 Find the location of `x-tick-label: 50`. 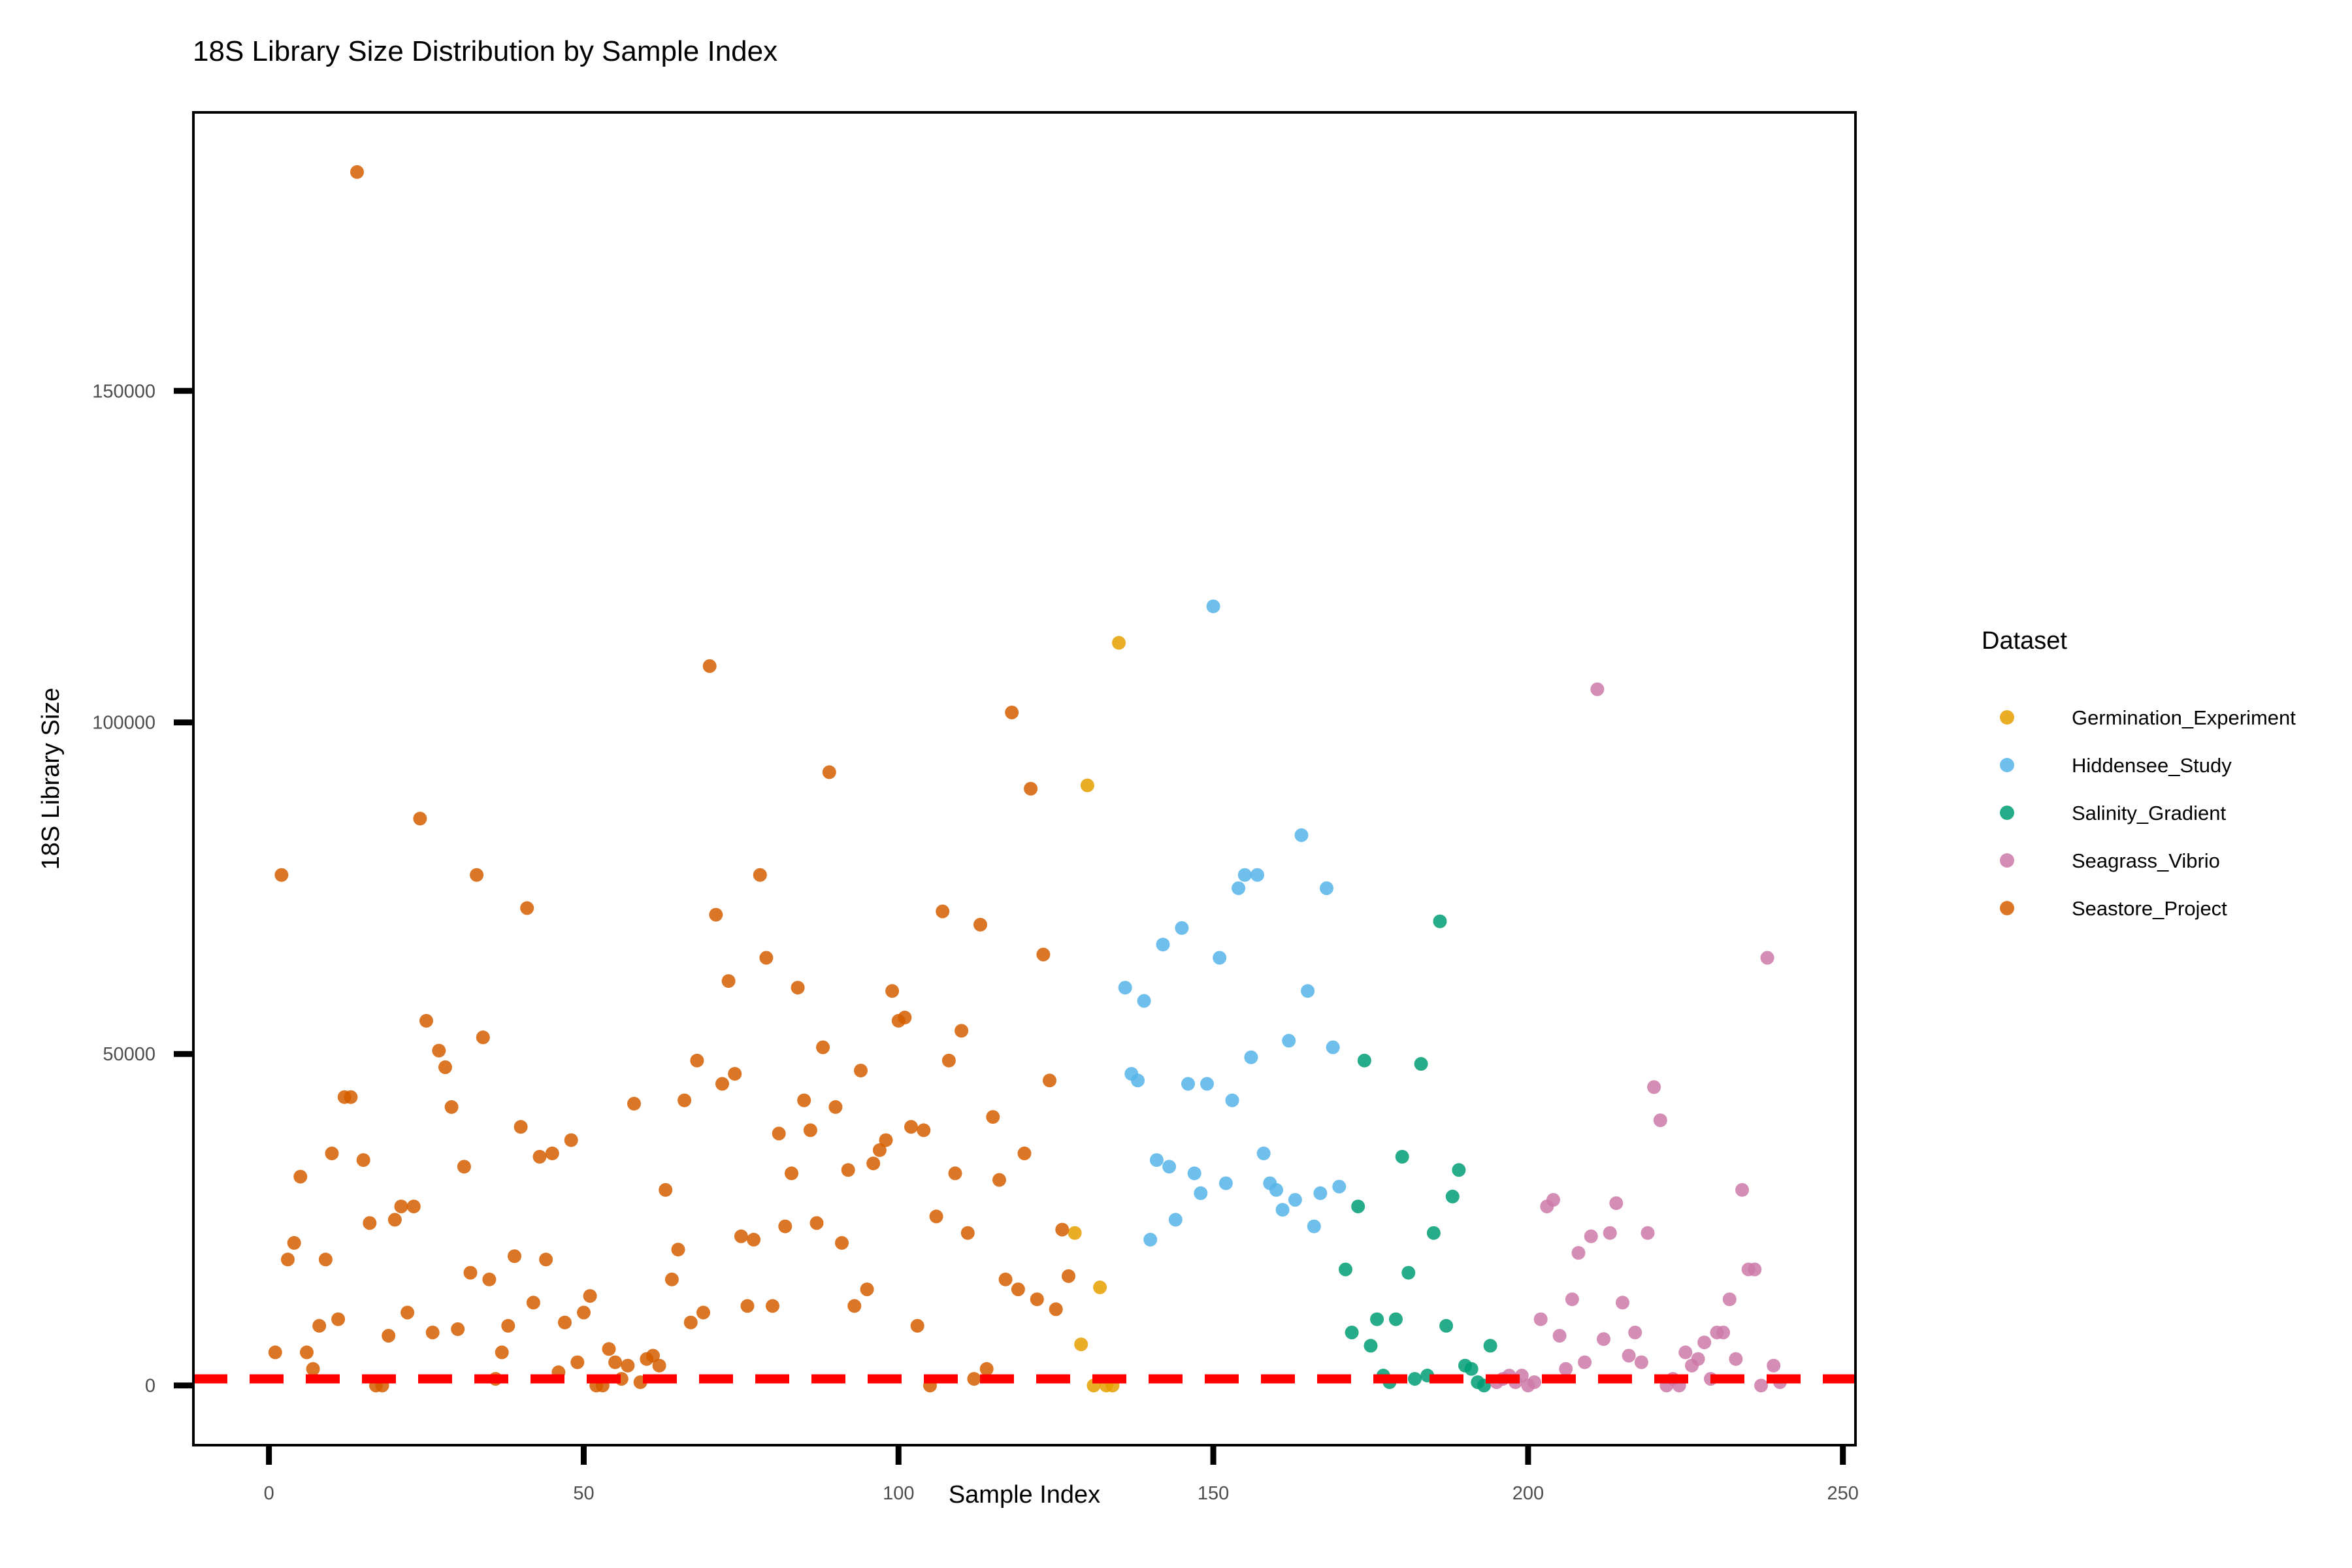

x-tick-label: 50 is located at coordinates (583, 1493).